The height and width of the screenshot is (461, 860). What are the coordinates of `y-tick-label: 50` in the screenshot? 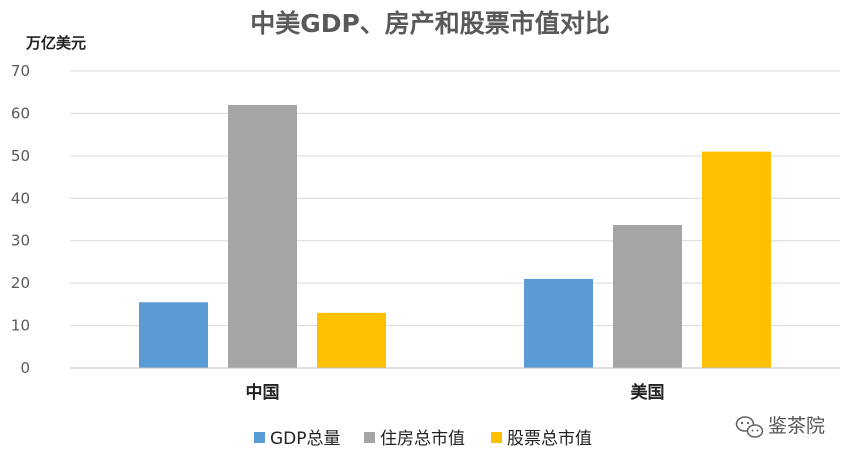 It's located at (20, 156).